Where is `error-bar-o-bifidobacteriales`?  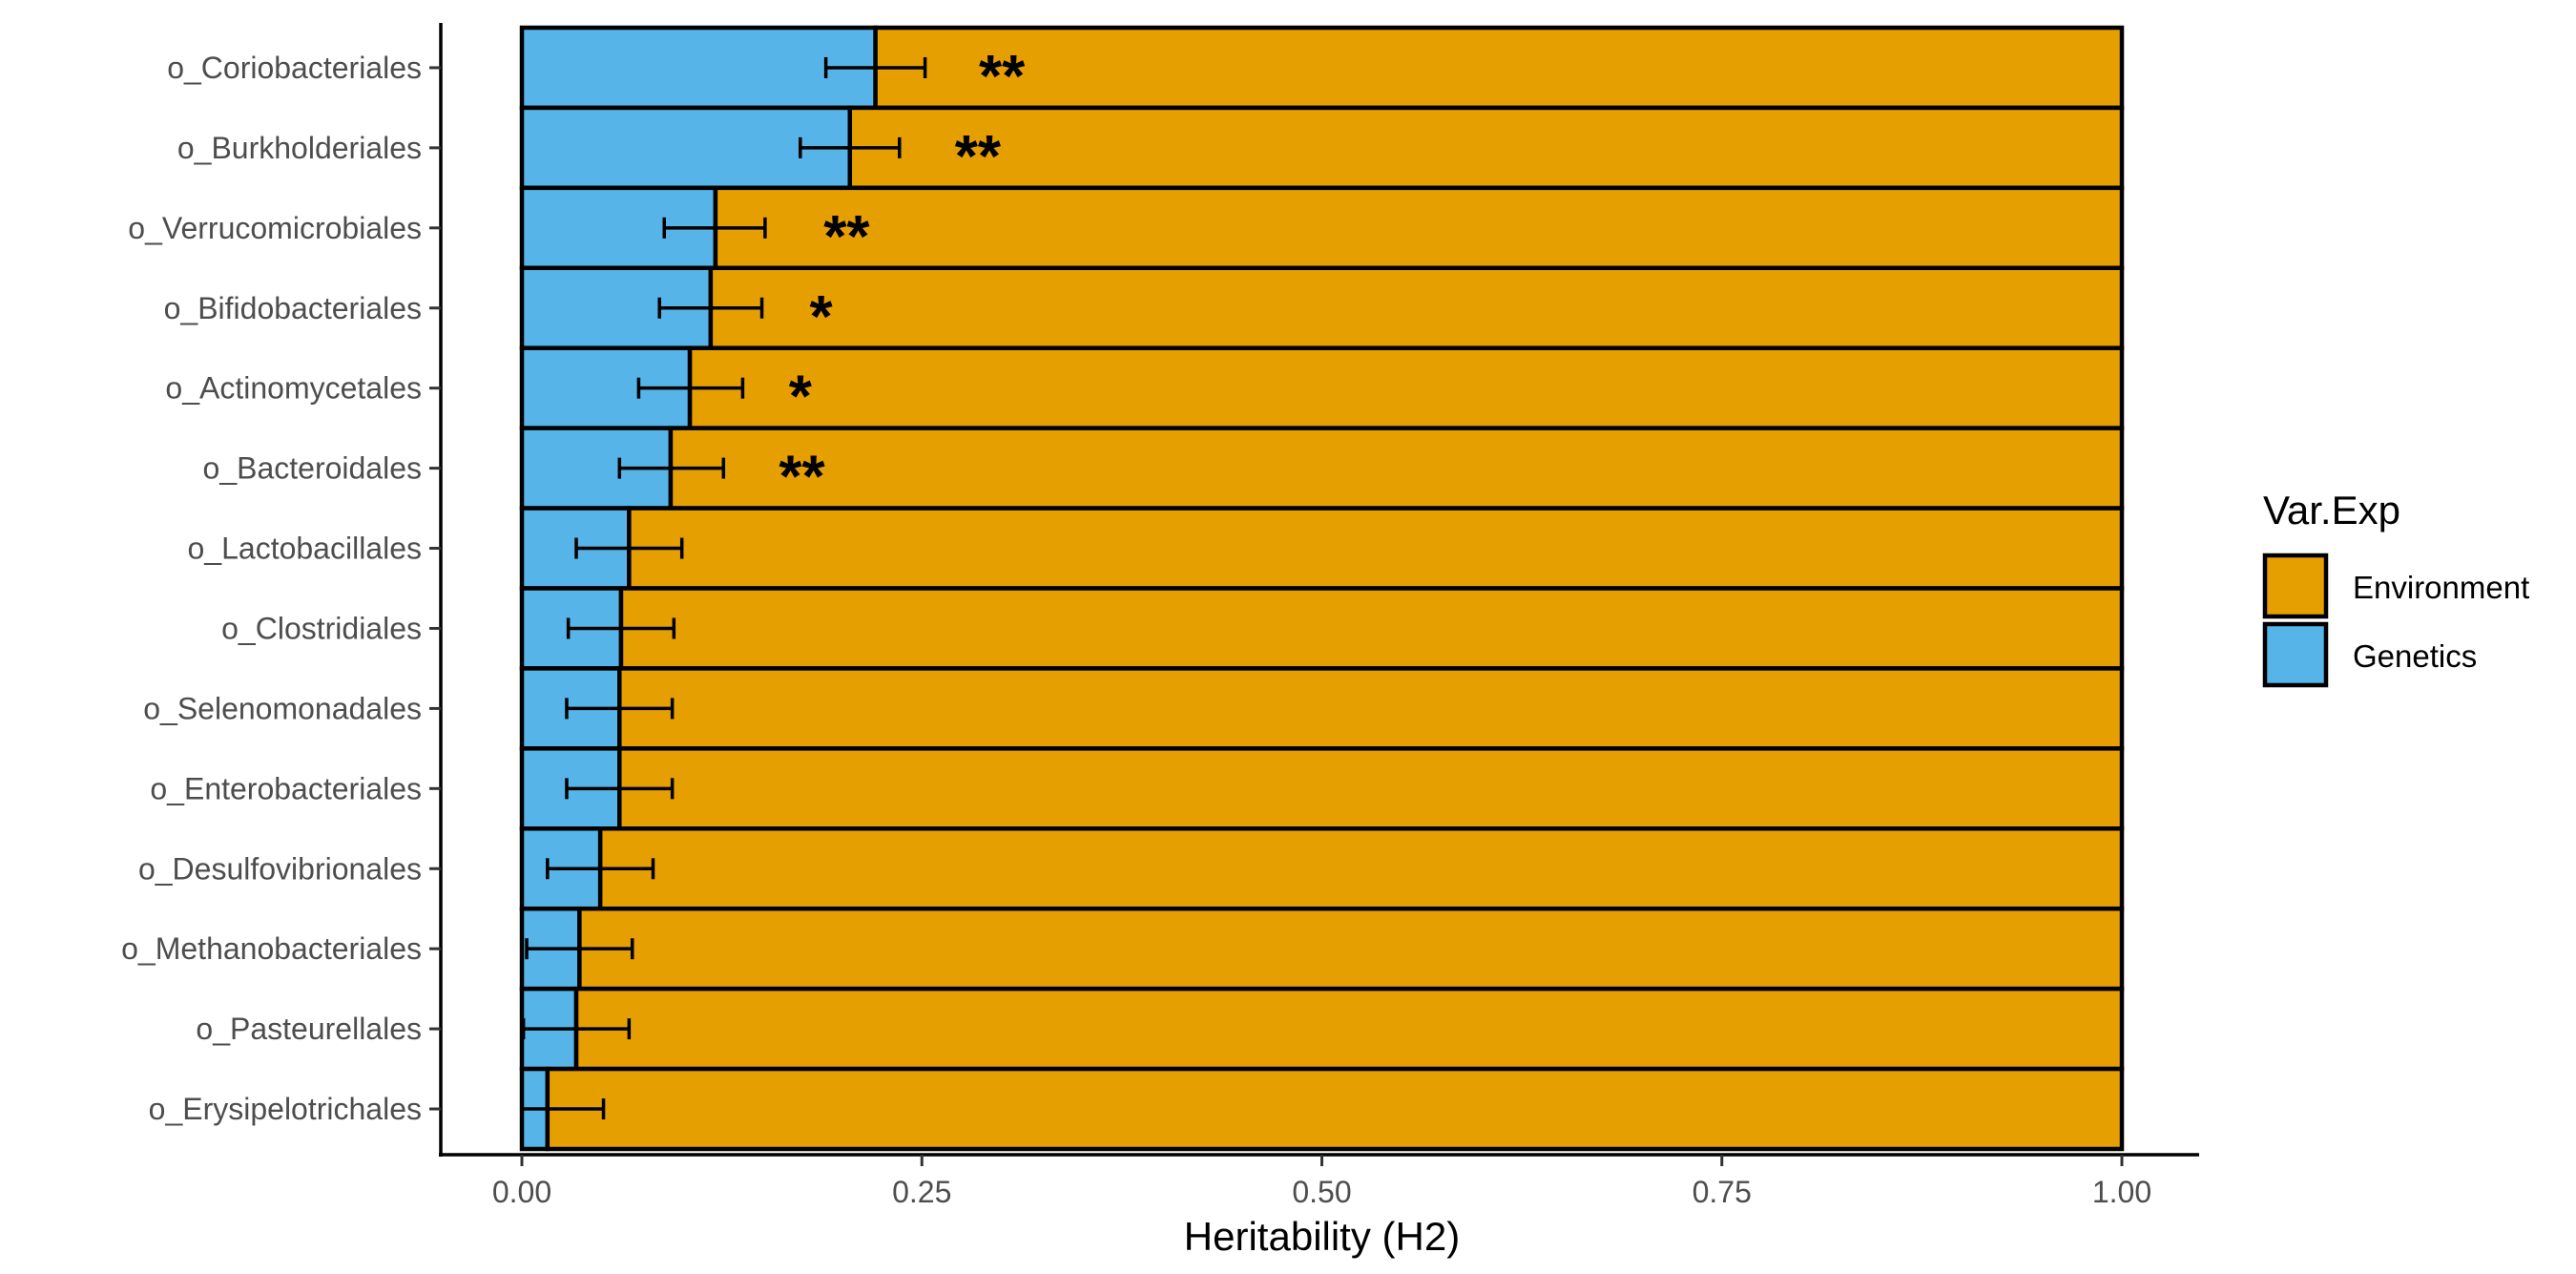
error-bar-o-bifidobacteriales is located at coordinates (710, 308).